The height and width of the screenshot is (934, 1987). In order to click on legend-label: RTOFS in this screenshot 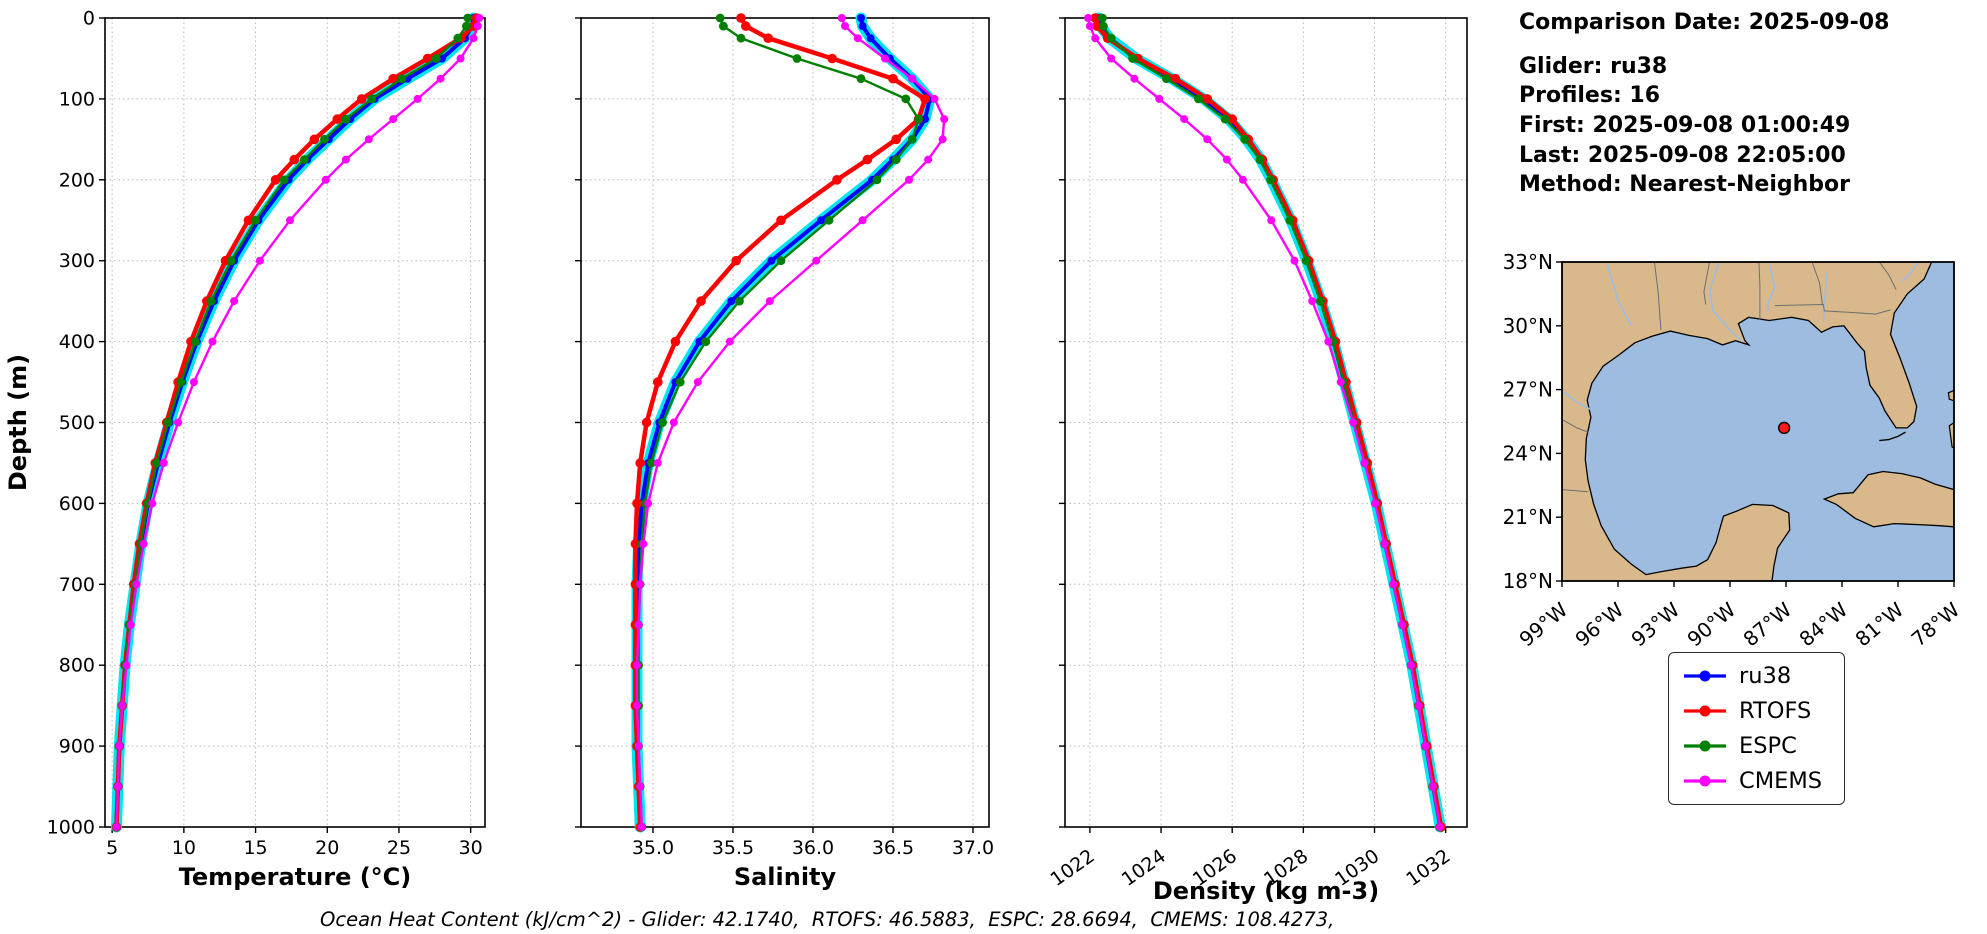, I will do `click(1775, 711)`.